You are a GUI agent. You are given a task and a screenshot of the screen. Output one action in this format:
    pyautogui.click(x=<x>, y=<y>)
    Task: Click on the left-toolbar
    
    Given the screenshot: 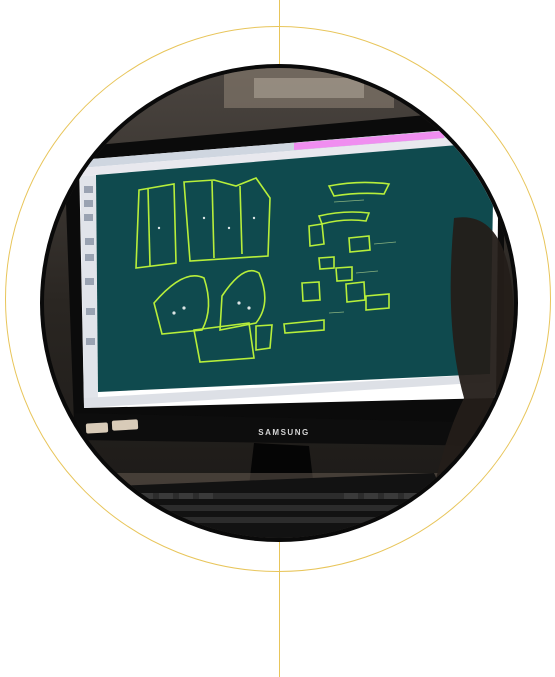 What is the action you would take?
    pyautogui.click(x=89, y=289)
    